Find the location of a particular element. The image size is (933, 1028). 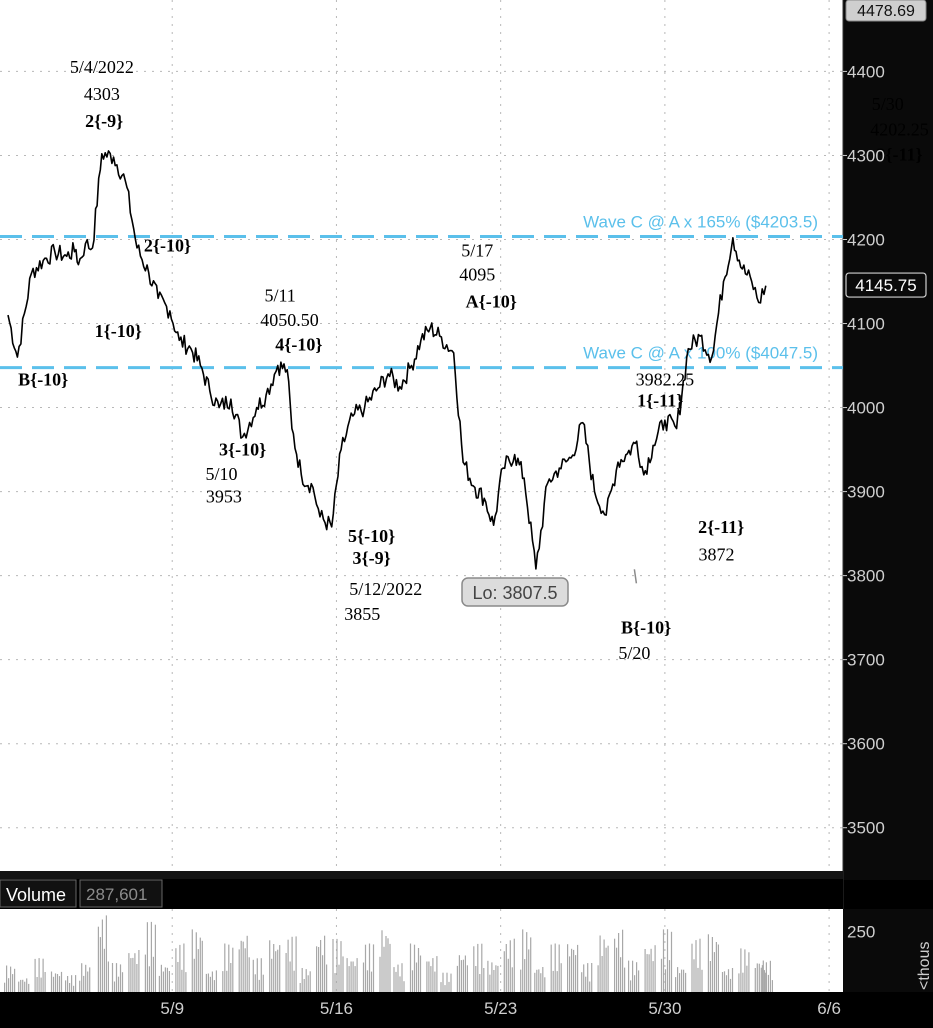

volume-bars is located at coordinates (388, 953).